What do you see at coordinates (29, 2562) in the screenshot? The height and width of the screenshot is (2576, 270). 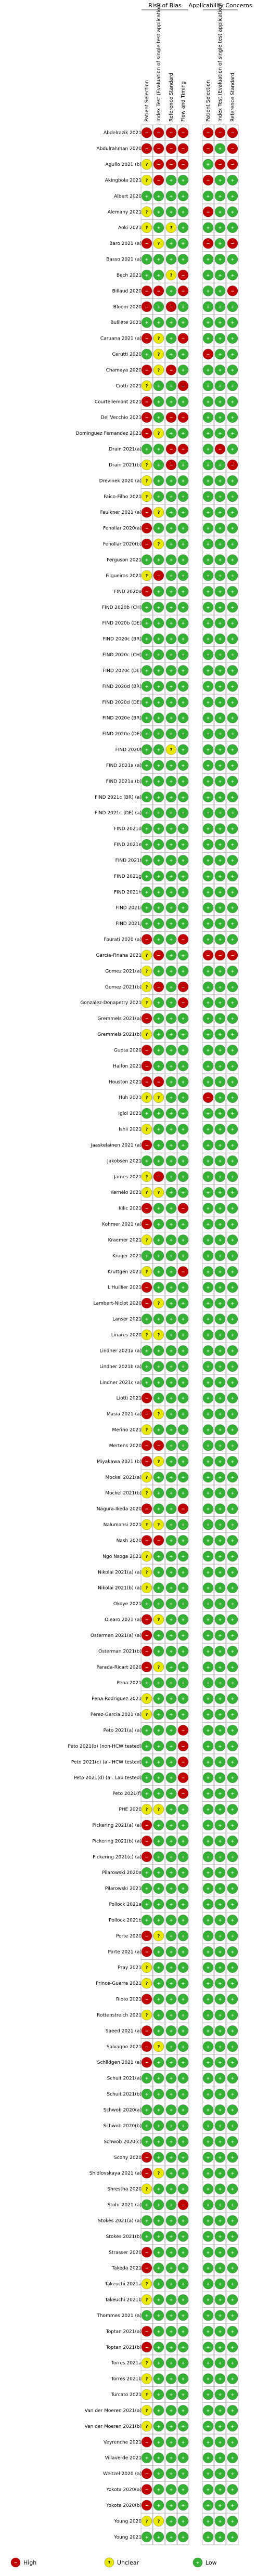 I see `legend-label: High` at bounding box center [29, 2562].